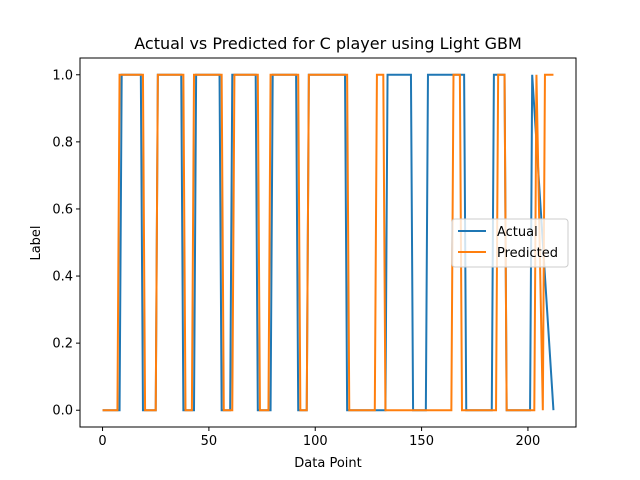 The width and height of the screenshot is (640, 480). What do you see at coordinates (209, 441) in the screenshot?
I see `x-tick-label: 50` at bounding box center [209, 441].